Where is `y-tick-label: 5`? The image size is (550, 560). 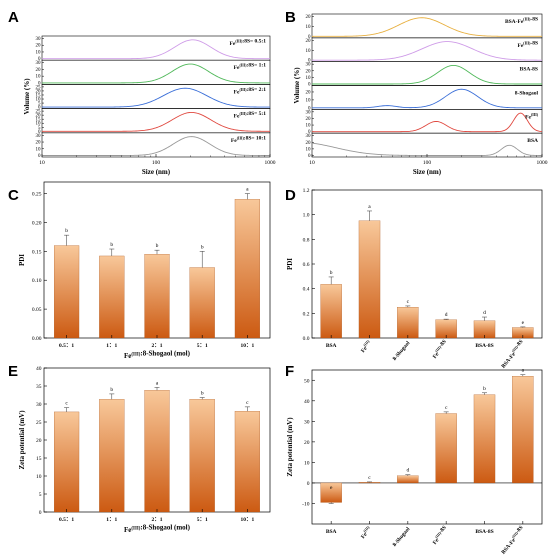
y-tick-label: 5 is located at coordinates (40, 495).